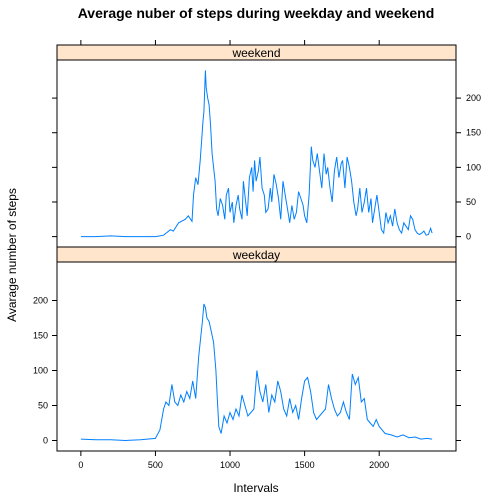 This screenshot has height=504, width=504. What do you see at coordinates (256, 255) in the screenshot?
I see `strip-label-weekday: weekday` at bounding box center [256, 255].